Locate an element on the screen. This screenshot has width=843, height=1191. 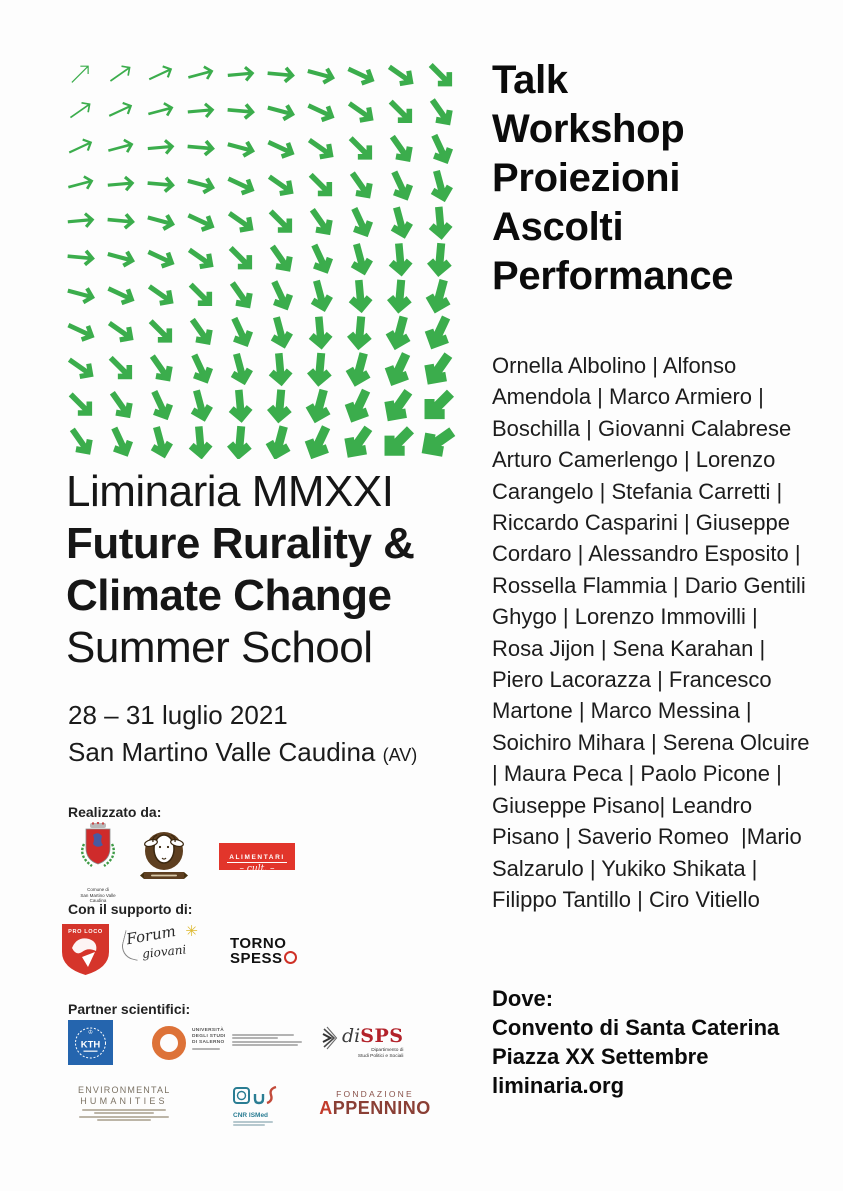
logo-kth: ♔ KTH is located at coordinates (90, 1045).